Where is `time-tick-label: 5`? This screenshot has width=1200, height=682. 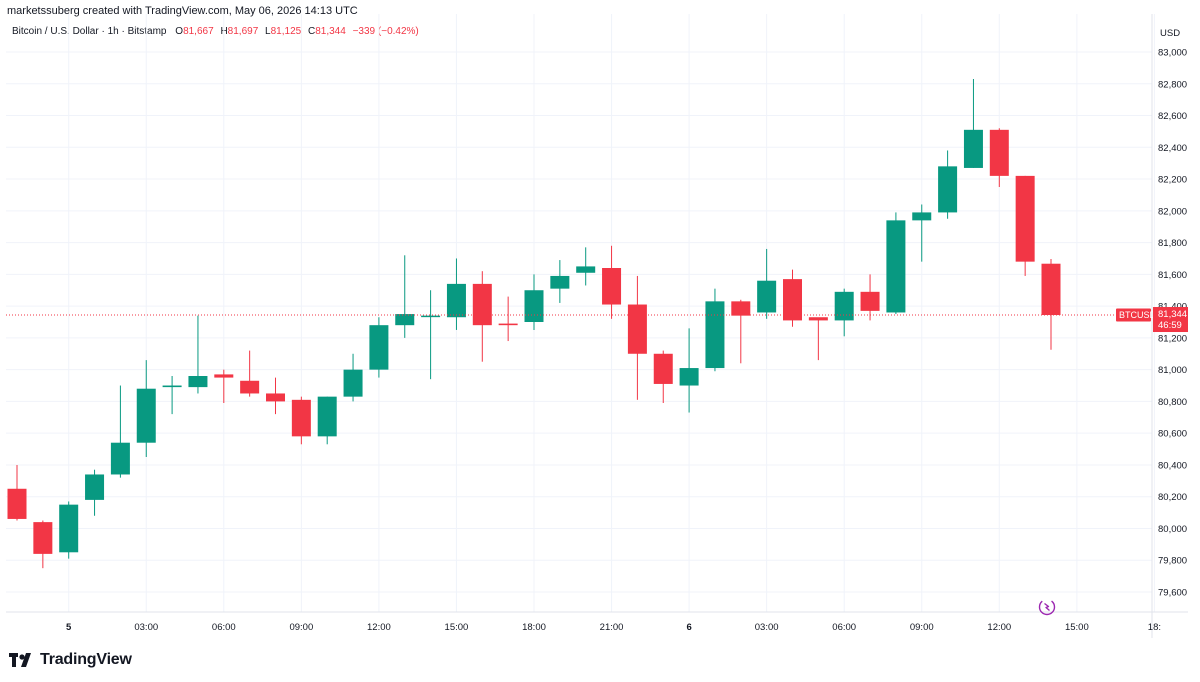
time-tick-label: 5 is located at coordinates (69, 627).